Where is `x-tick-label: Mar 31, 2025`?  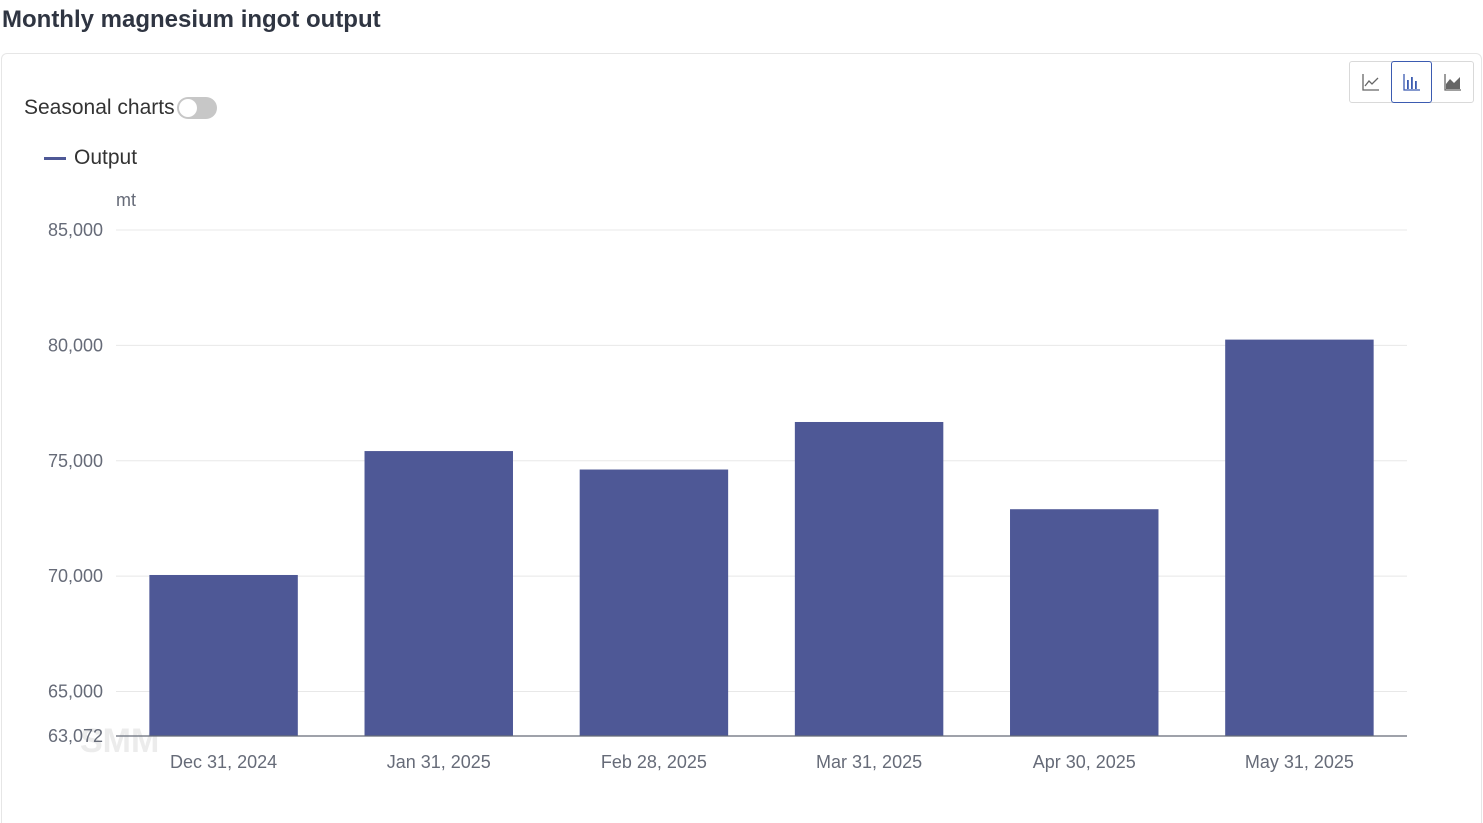 x-tick-label: Mar 31, 2025 is located at coordinates (869, 762).